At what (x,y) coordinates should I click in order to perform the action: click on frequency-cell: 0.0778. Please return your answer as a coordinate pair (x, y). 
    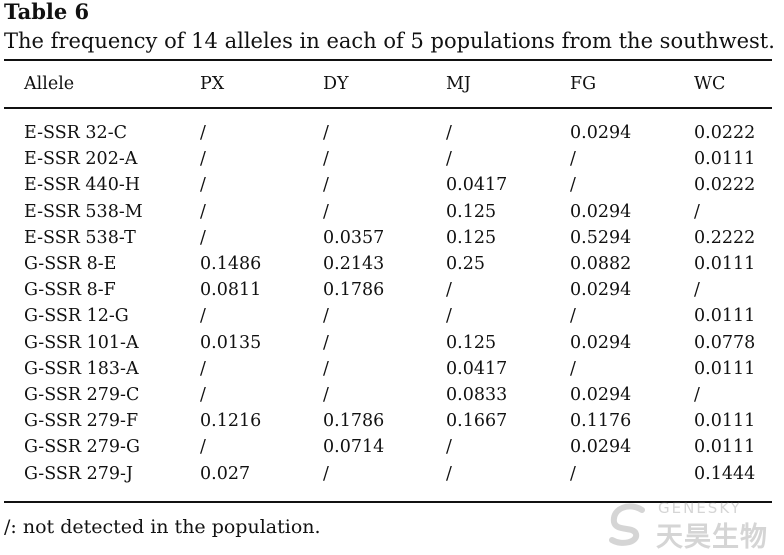
    Looking at the image, I should click on (725, 342).